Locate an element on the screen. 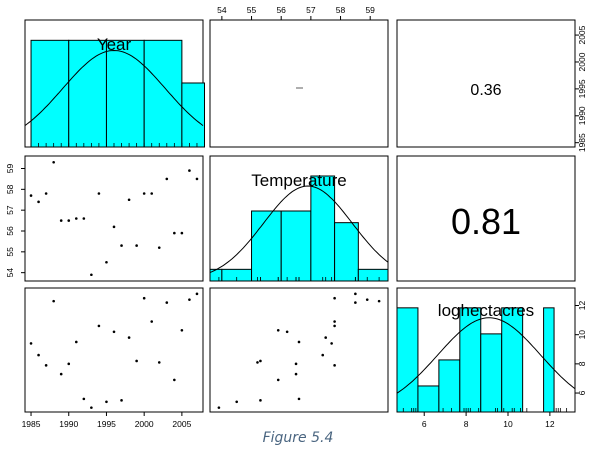  correlation-year-temperature: 0.36 is located at coordinates (485, 90).